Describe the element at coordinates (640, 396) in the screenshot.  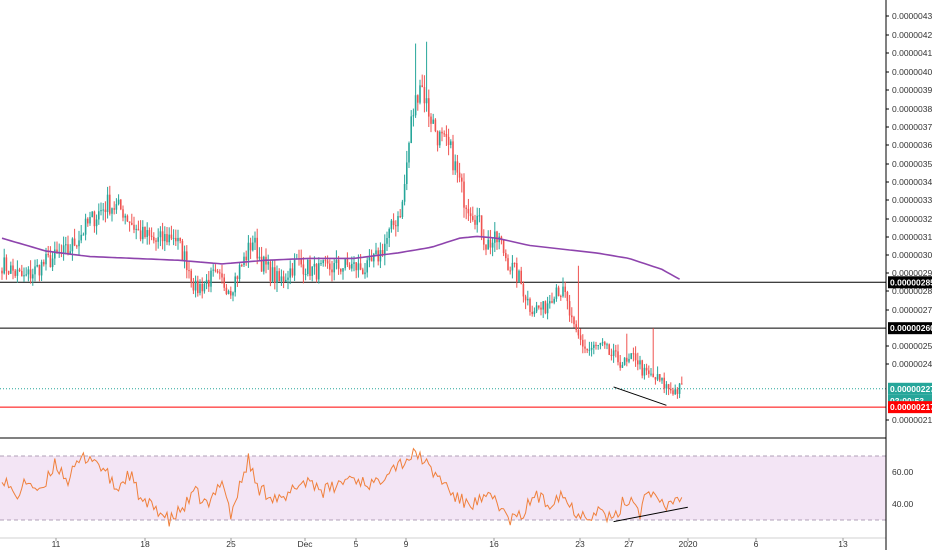
I see `price-divergence-trendline` at that location.